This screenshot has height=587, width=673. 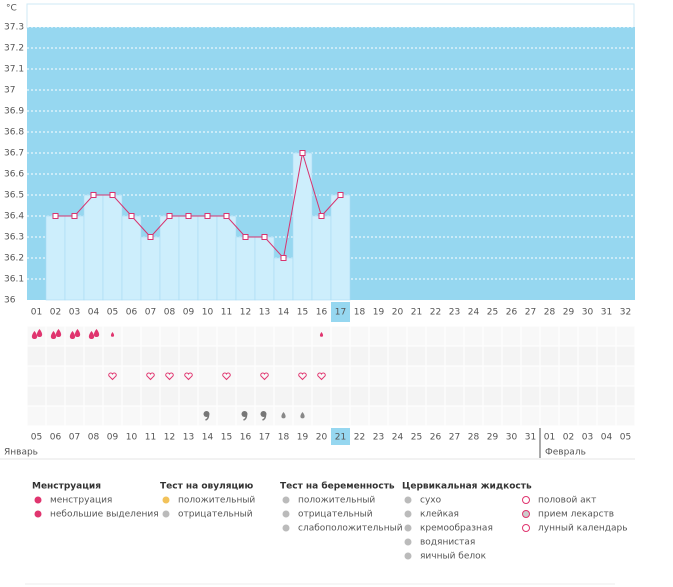 I want to click on x-tick-label: 27, so click(x=530, y=313).